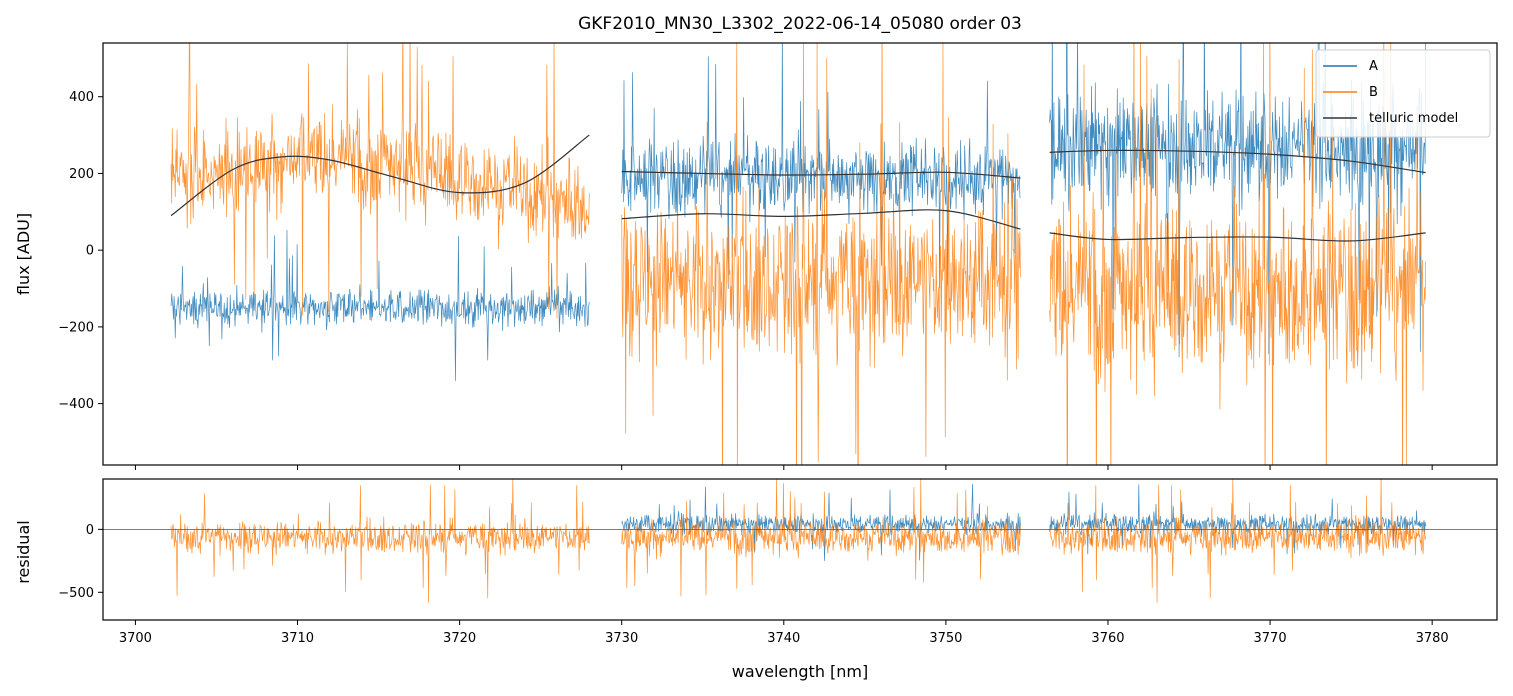 This screenshot has width=1513, height=696. What do you see at coordinates (297, 638) in the screenshot?
I see `x-tick-label: 3710` at bounding box center [297, 638].